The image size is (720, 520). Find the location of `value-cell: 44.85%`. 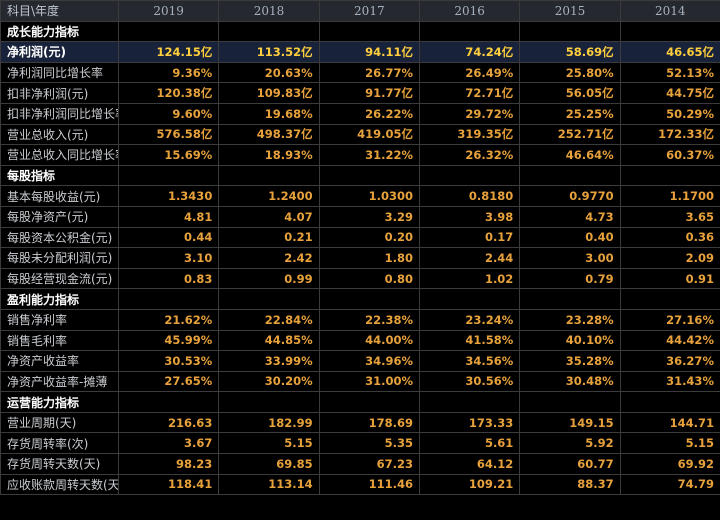

value-cell: 44.85% is located at coordinates (269, 340).